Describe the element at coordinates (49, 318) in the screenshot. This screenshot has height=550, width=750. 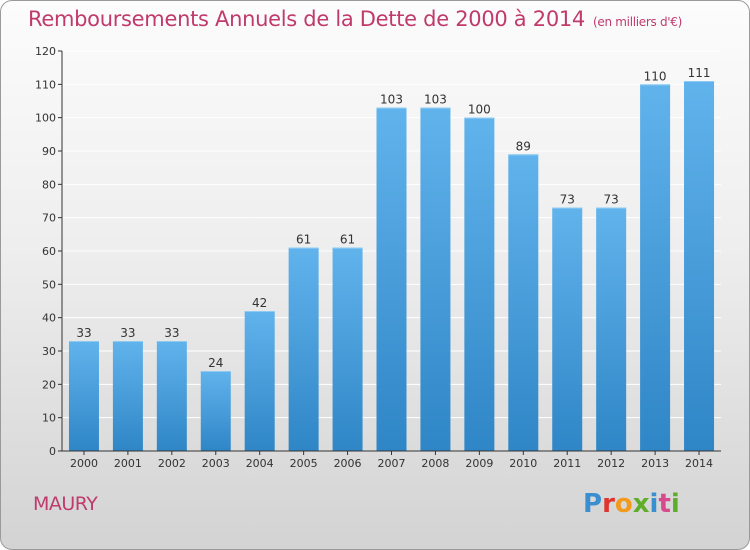
I see `y-tick-label: 40` at that location.